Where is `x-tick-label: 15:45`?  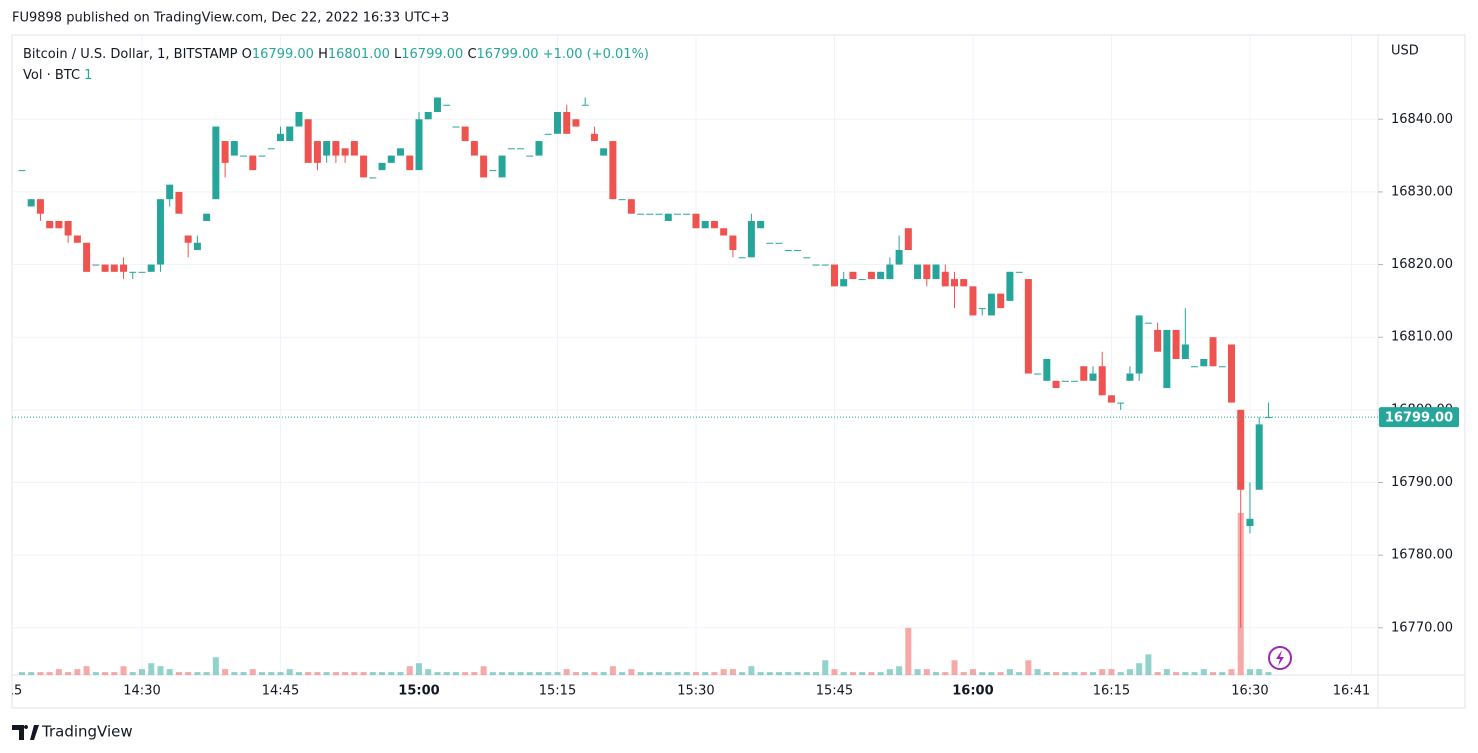 x-tick-label: 15:45 is located at coordinates (834, 691).